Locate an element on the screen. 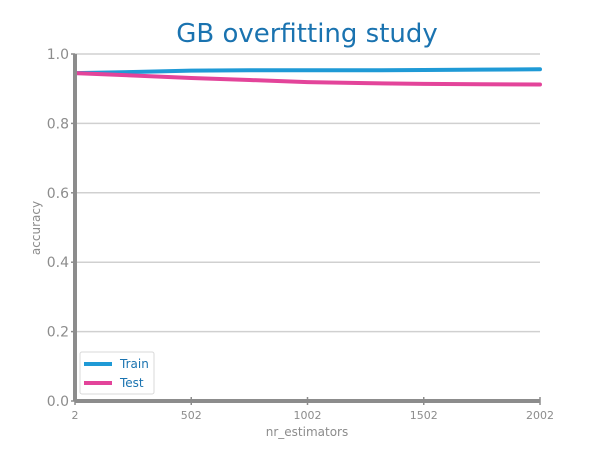  legend: Train Test is located at coordinates (117, 373).